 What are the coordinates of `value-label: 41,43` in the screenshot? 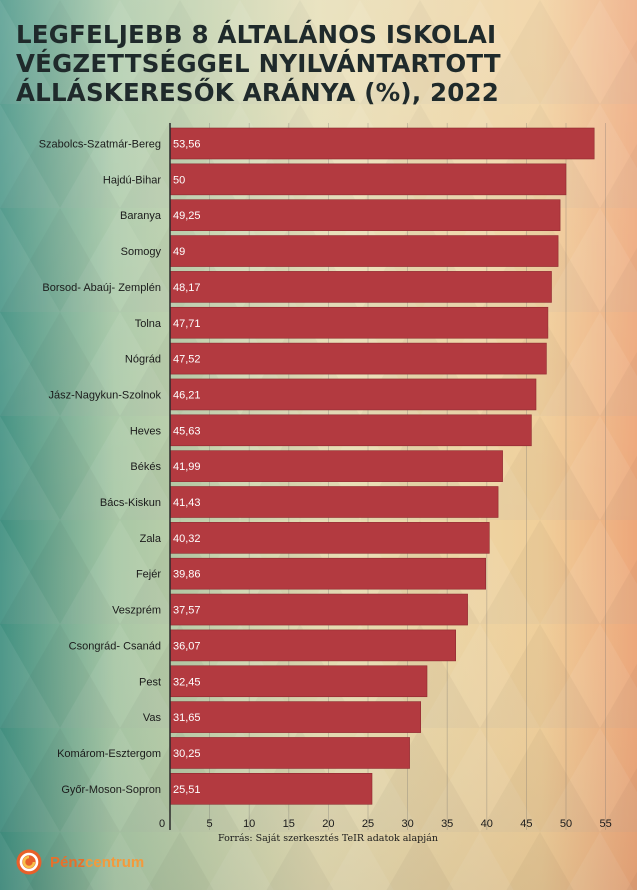 It's located at (187, 503).